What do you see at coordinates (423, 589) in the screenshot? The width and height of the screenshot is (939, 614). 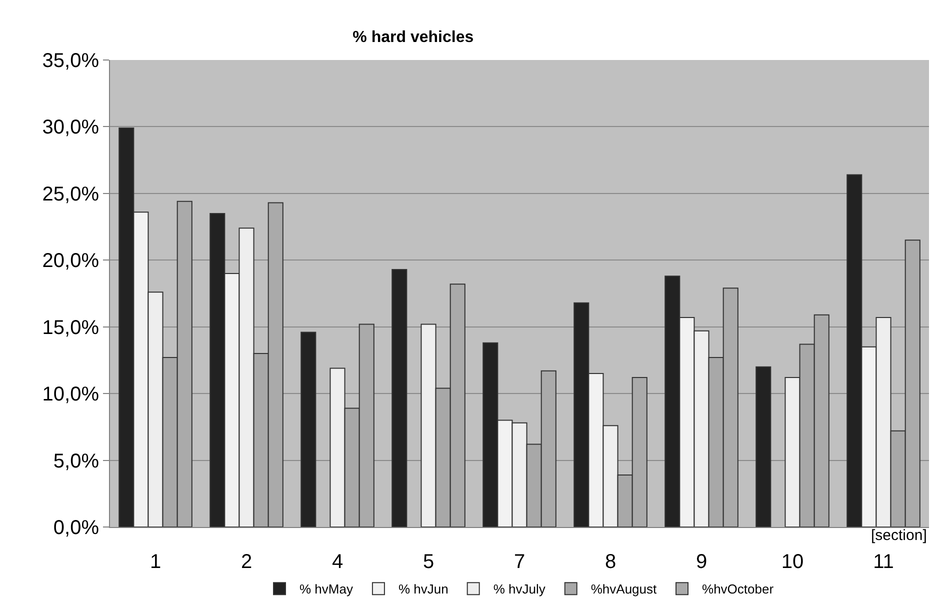 I see `legend-label: % hvJun` at bounding box center [423, 589].